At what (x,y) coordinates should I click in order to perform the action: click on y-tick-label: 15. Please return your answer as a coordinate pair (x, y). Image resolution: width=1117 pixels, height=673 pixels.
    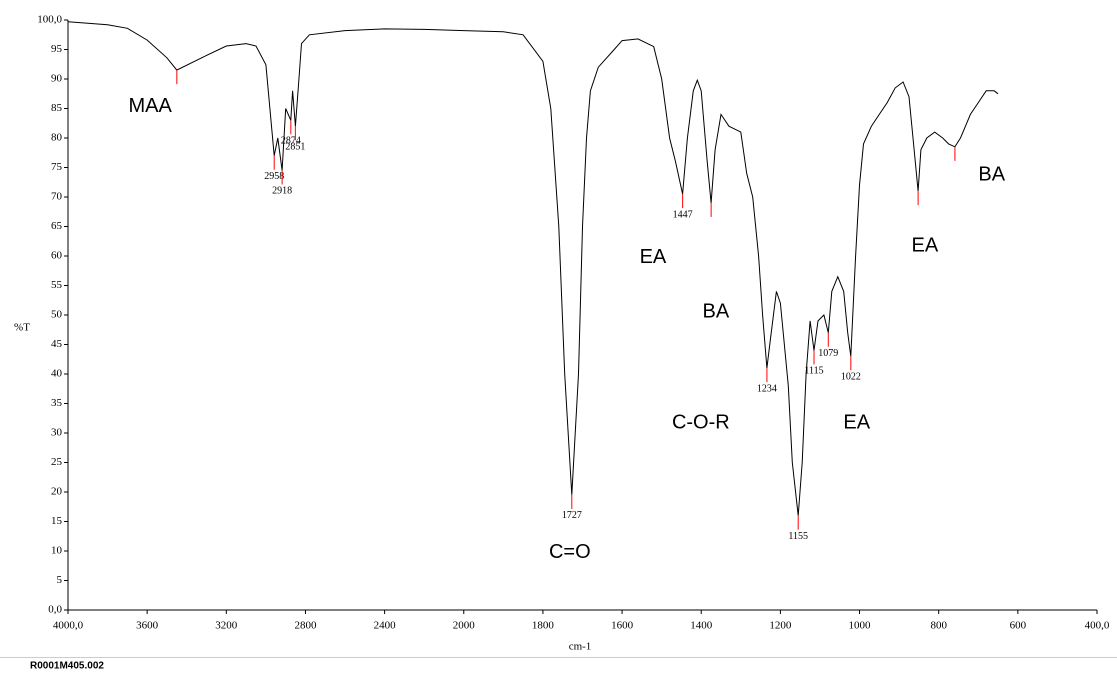
    Looking at the image, I should click on (57, 521).